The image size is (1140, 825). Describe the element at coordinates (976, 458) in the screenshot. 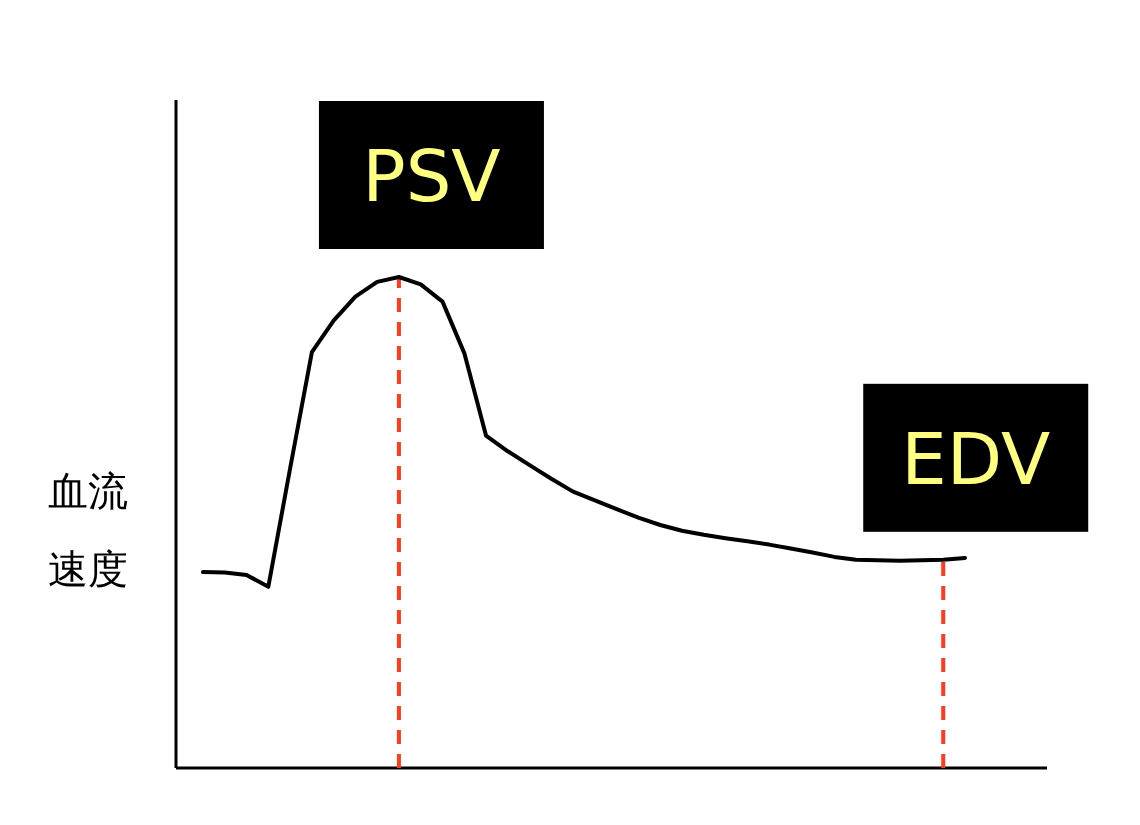

I see `annotation: EDV` at that location.